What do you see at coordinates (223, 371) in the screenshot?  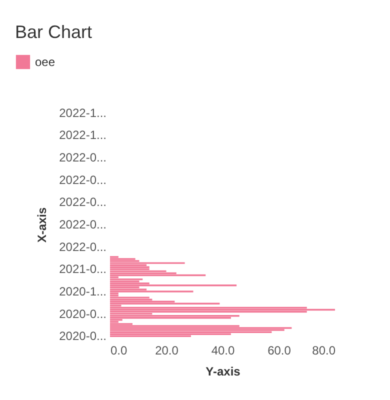 I see `x-axis-title: Y-axis` at bounding box center [223, 371].